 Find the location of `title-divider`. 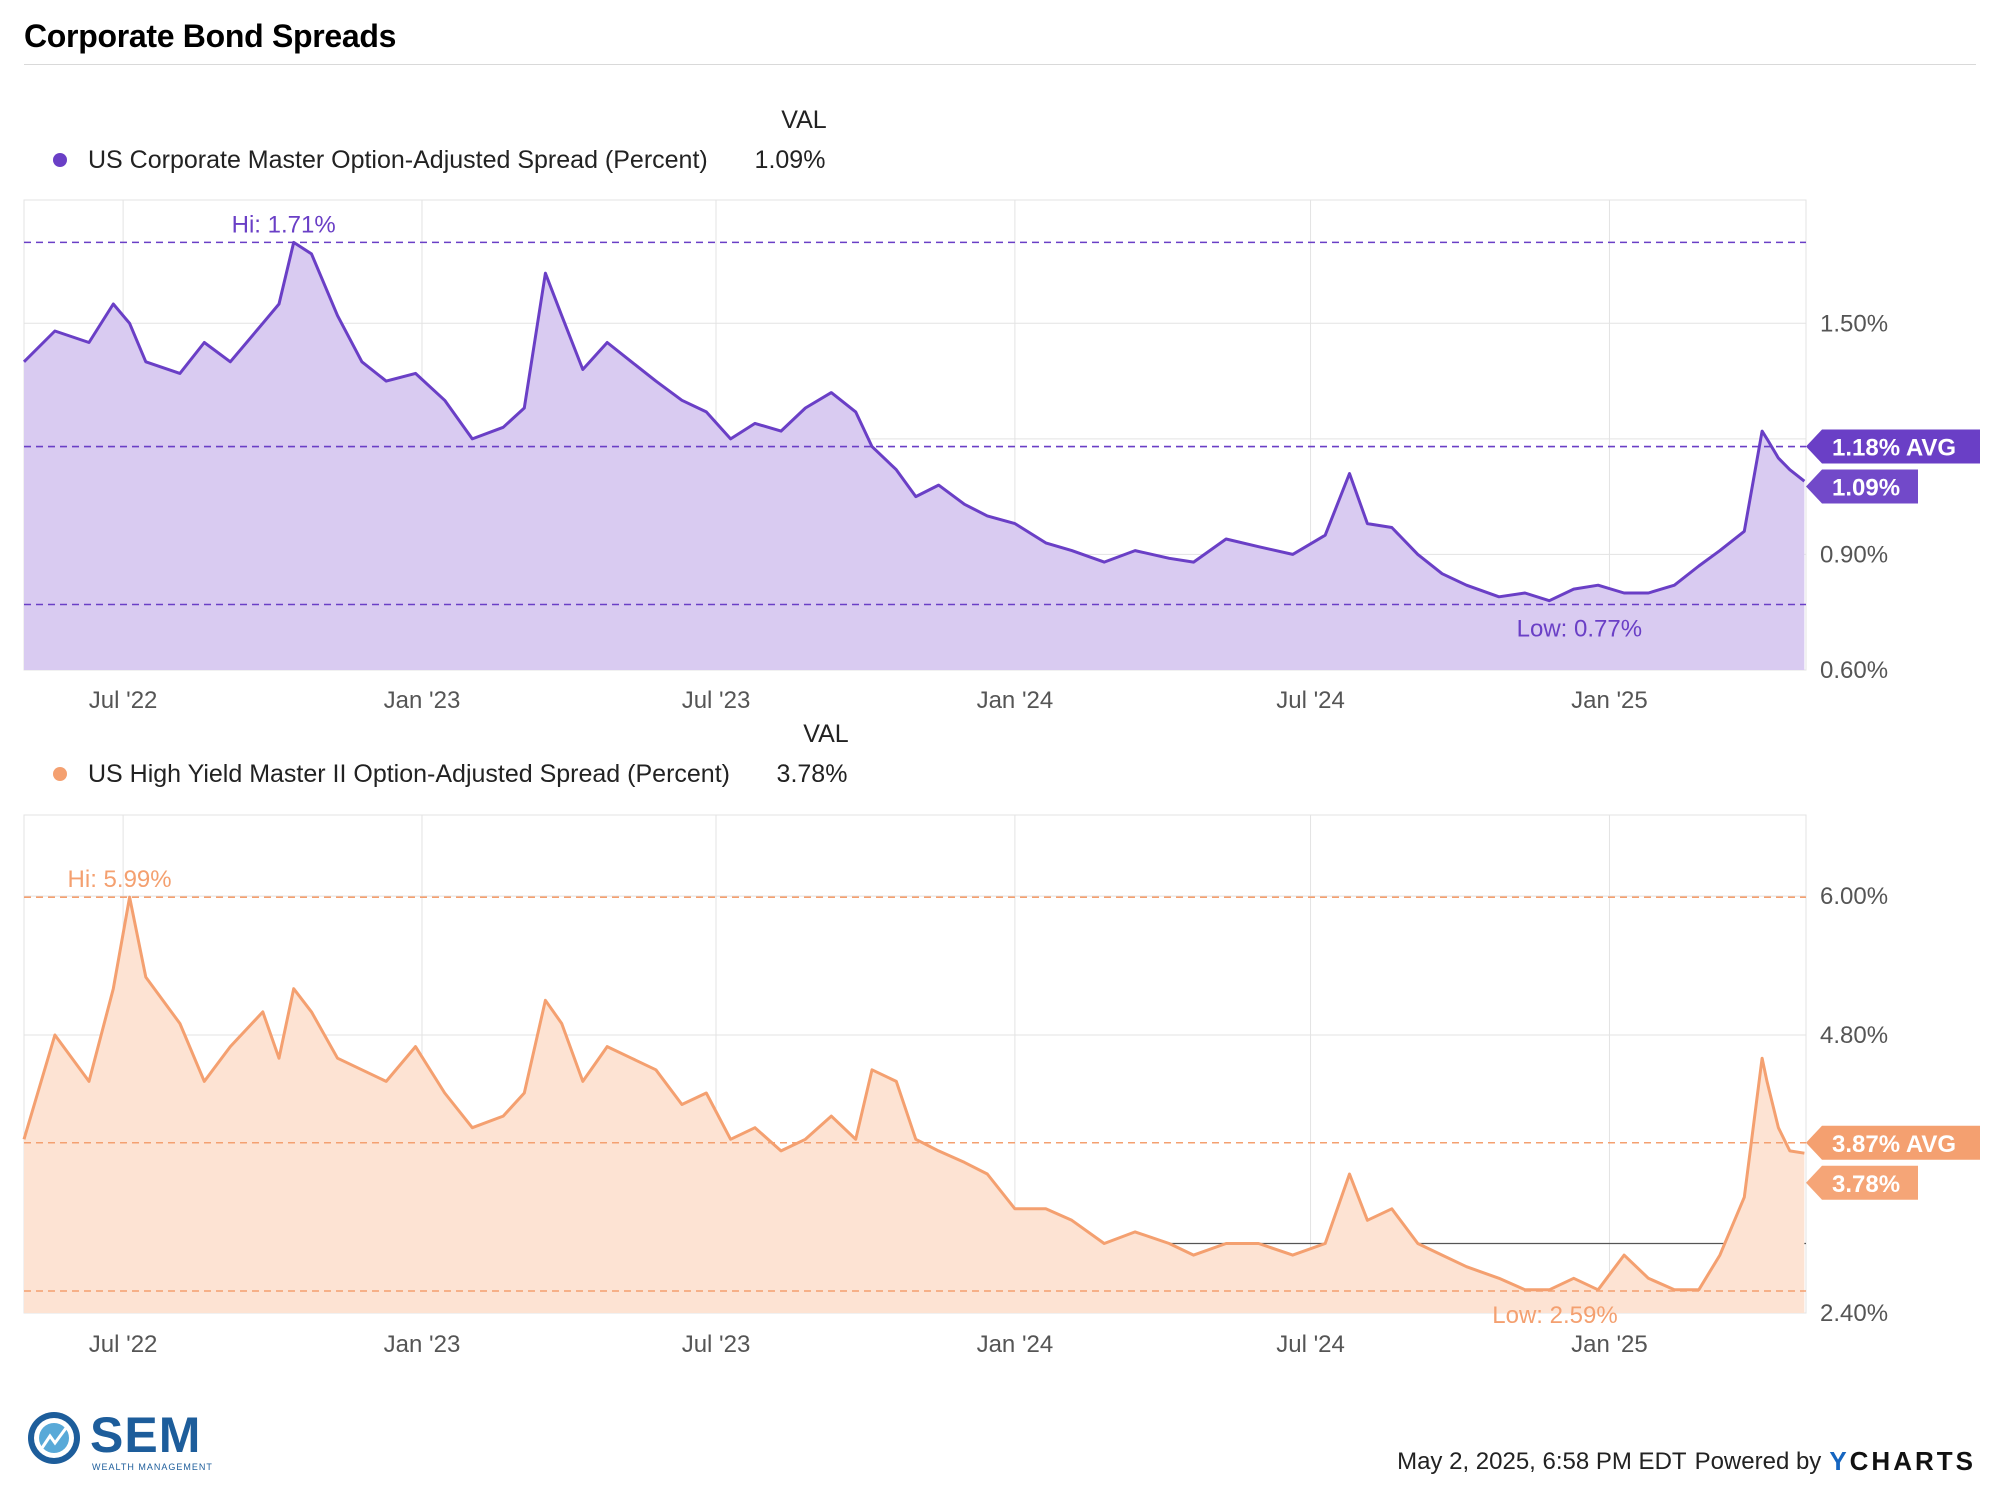

title-divider is located at coordinates (1000, 64).